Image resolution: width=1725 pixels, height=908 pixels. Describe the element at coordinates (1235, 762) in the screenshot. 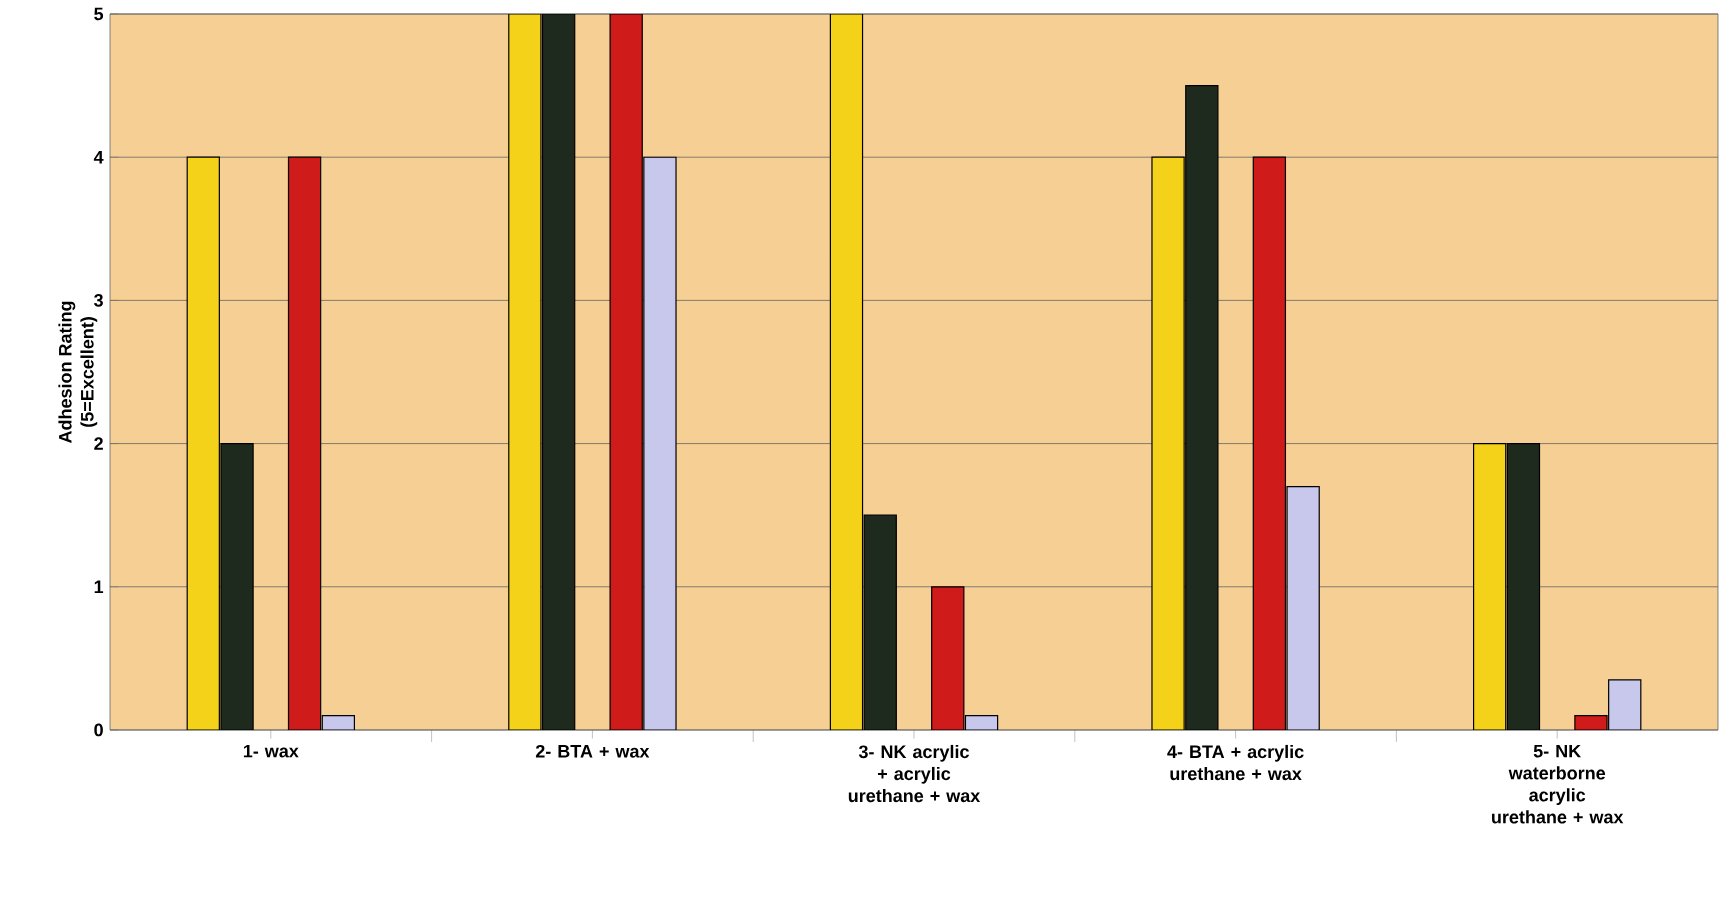

I see `x-tick-label: 4- BTA + acrylic urethane + wax` at that location.